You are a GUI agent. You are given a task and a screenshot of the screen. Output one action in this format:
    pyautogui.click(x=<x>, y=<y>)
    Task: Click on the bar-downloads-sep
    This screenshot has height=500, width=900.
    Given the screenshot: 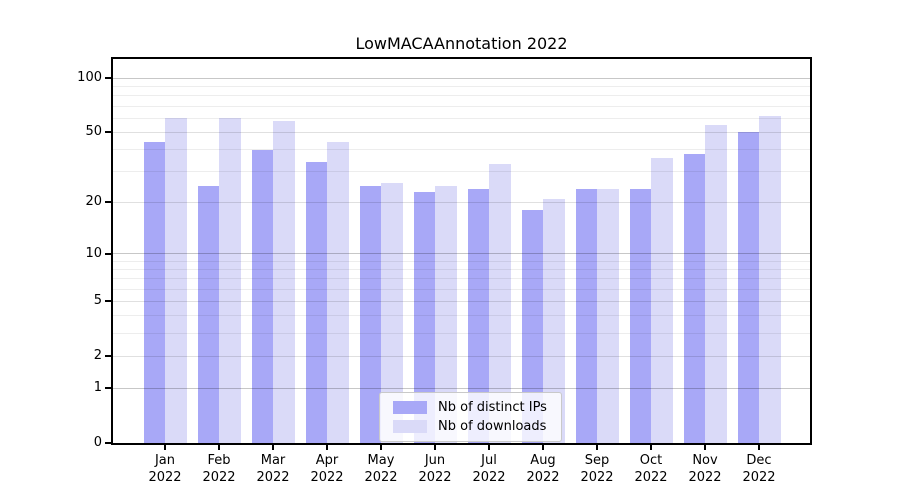 What is the action you would take?
    pyautogui.click(x=608, y=315)
    